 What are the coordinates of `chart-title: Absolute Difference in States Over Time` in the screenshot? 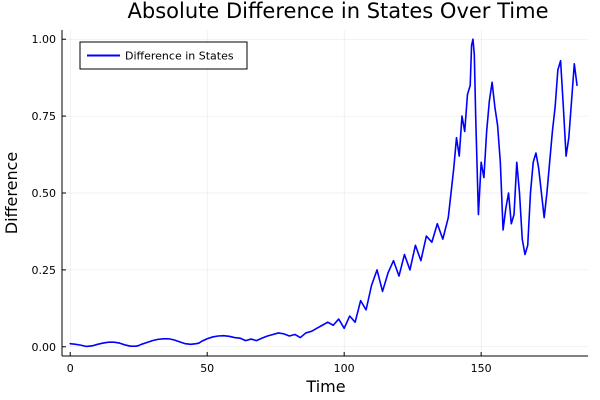 It's located at (338, 11).